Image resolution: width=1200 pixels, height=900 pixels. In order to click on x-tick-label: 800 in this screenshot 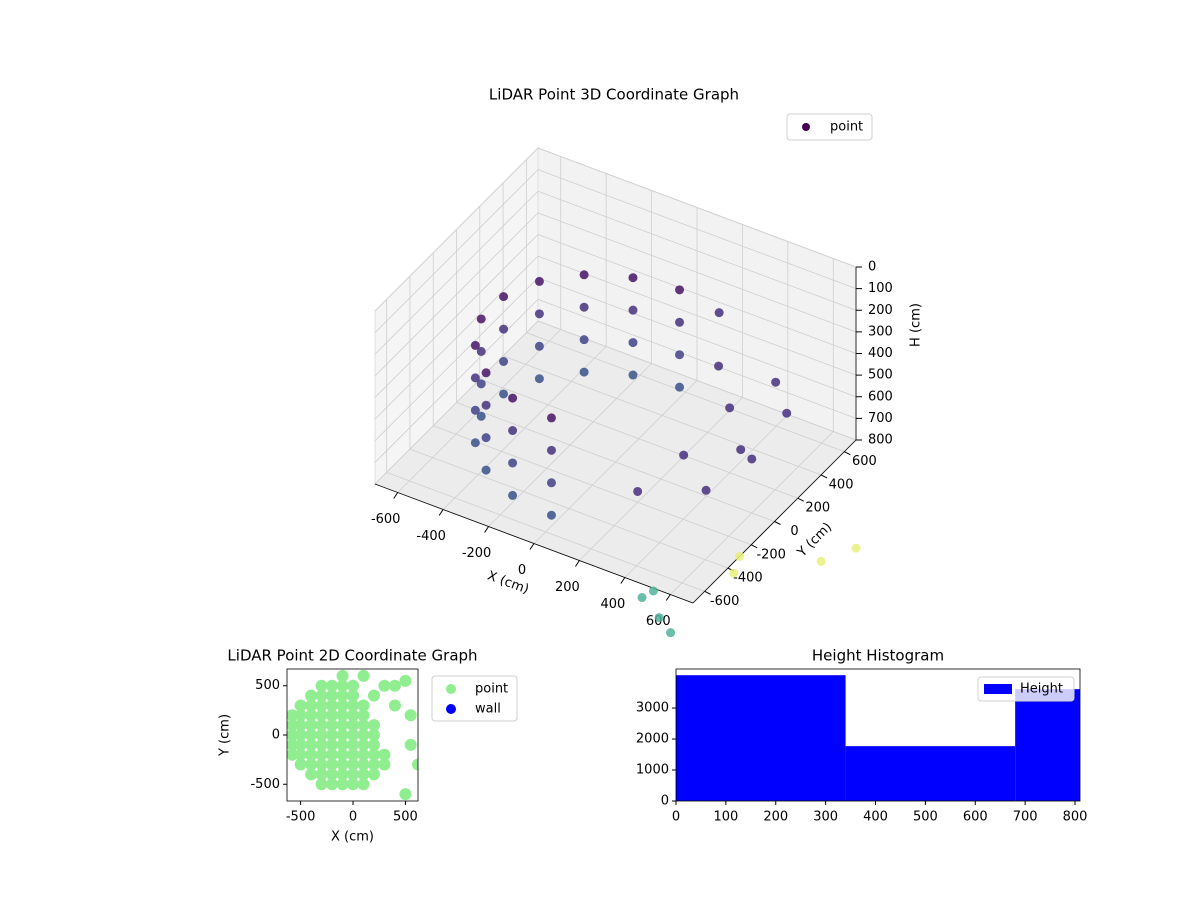, I will do `click(1075, 817)`.